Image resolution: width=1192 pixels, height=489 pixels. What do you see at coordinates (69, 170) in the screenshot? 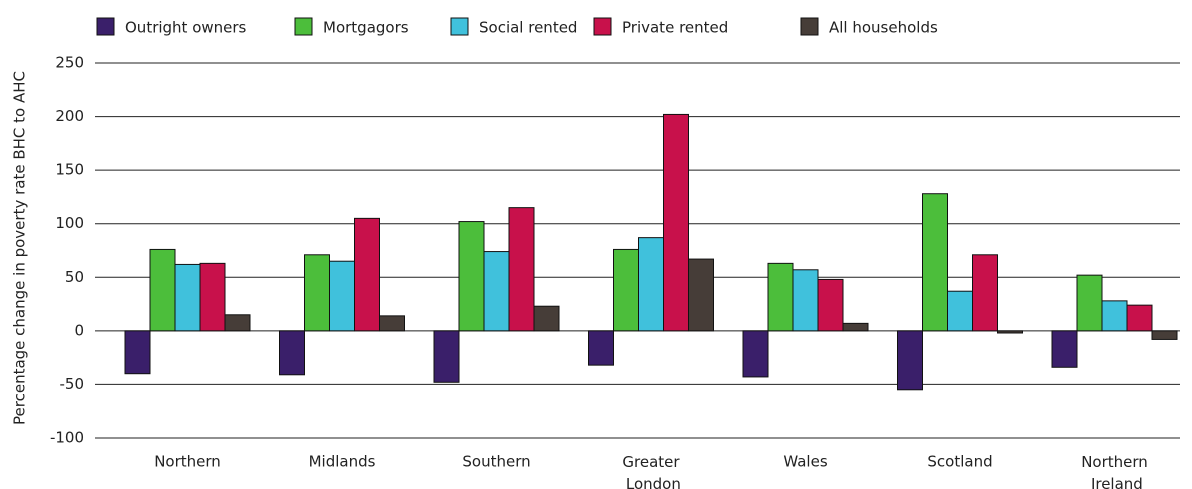
I see `y-tick-label: 150` at bounding box center [69, 170].